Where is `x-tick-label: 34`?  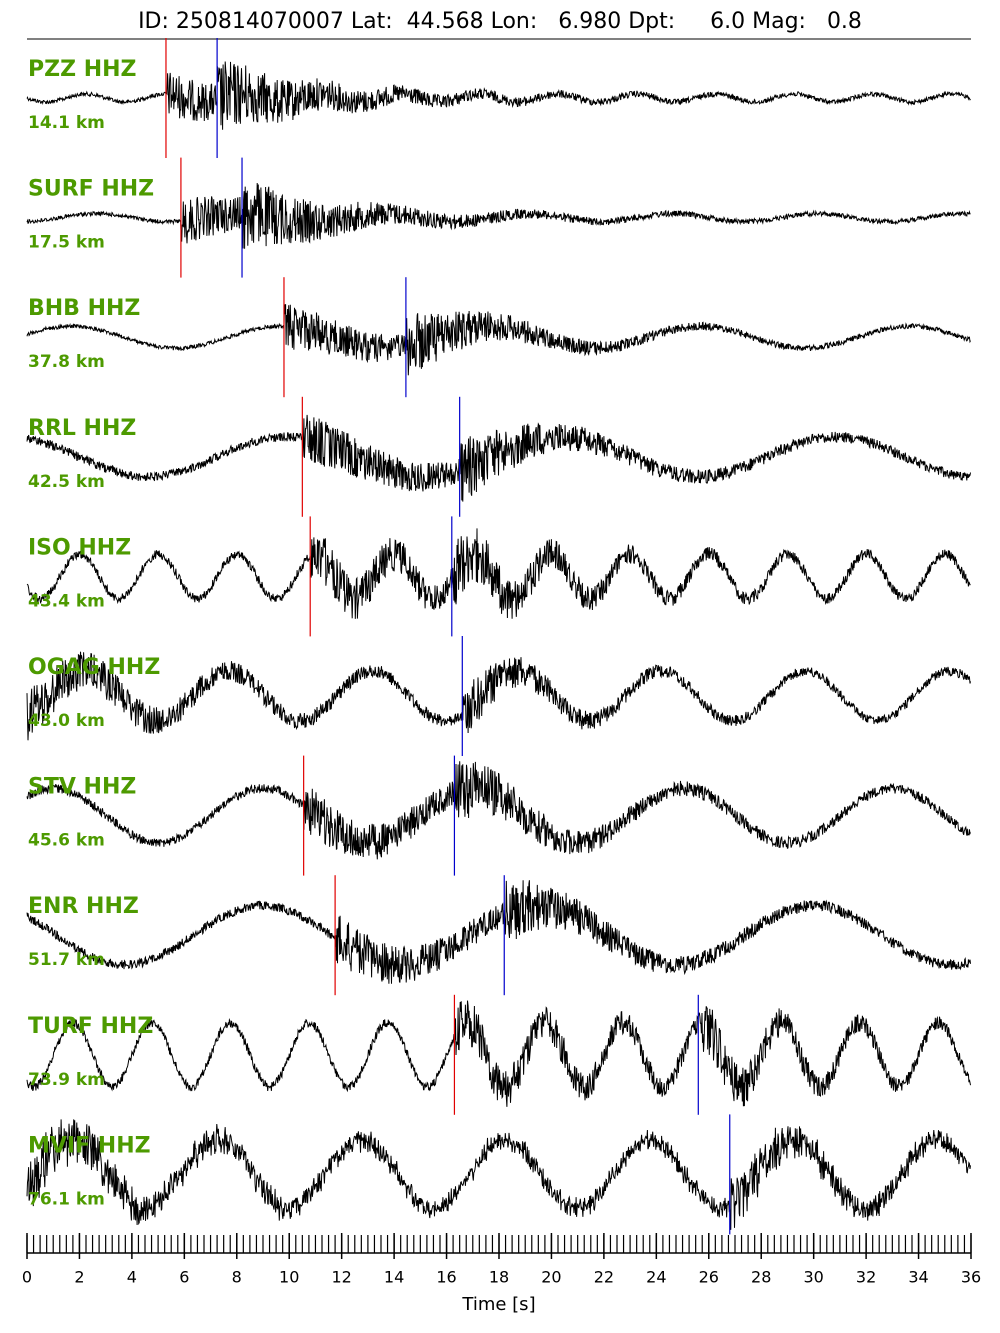
x-tick-label: 34 is located at coordinates (918, 1277).